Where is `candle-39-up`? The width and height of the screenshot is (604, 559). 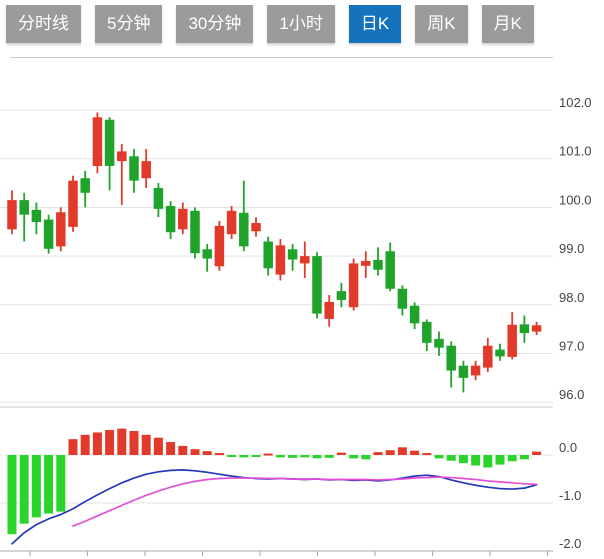
candle-39-up is located at coordinates (475, 370).